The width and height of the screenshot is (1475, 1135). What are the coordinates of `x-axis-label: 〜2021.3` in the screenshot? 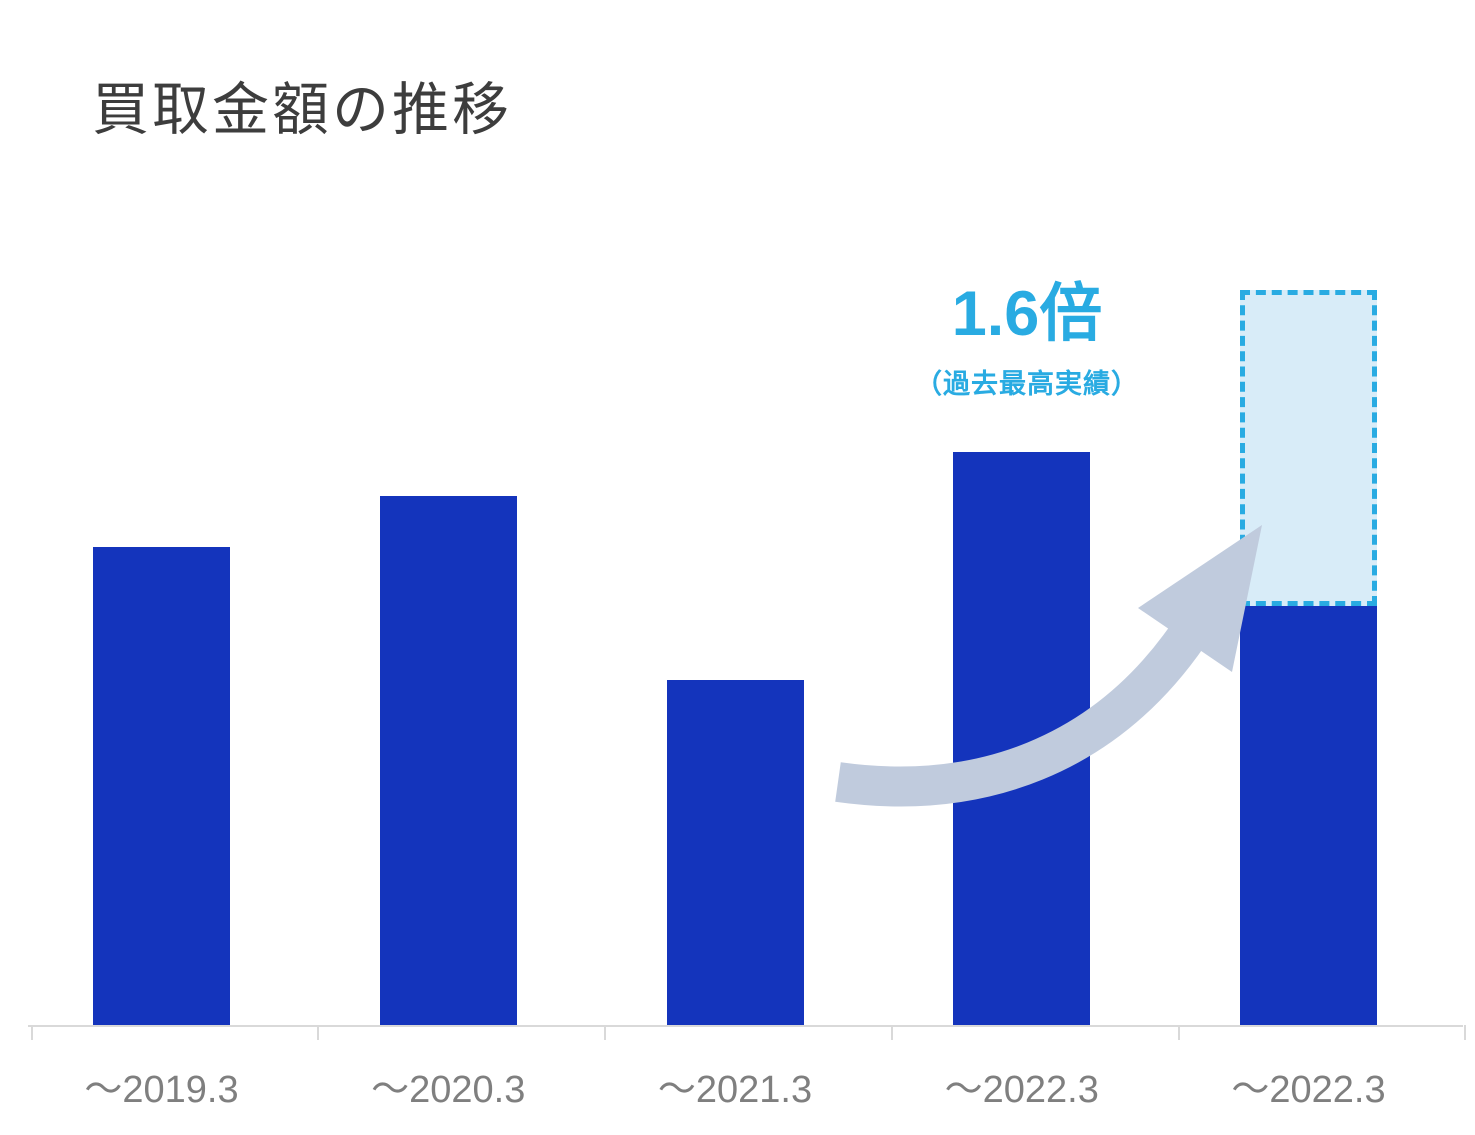 It's located at (735, 1090).